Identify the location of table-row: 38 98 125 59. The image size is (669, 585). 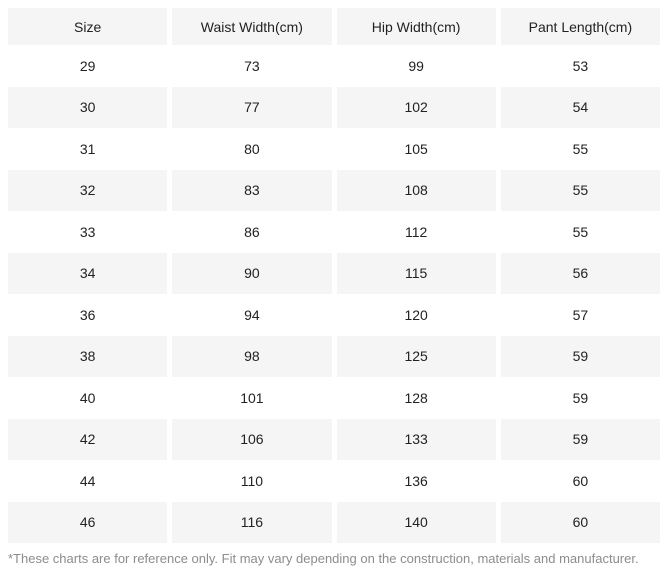
(334, 356).